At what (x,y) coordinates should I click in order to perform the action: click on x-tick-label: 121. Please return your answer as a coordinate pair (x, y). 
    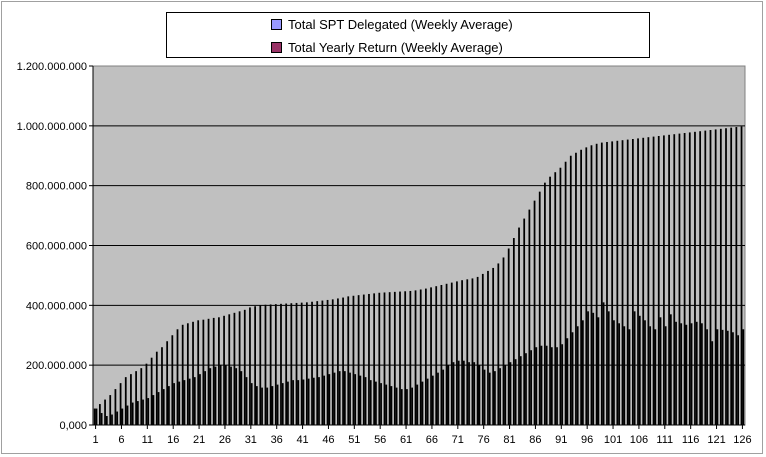
    Looking at the image, I should click on (716, 440).